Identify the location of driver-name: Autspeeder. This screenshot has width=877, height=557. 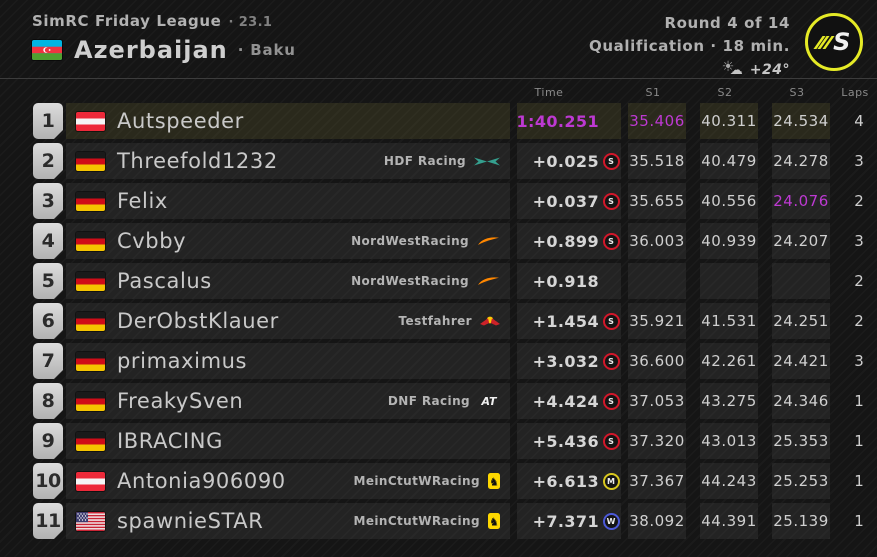
(180, 121).